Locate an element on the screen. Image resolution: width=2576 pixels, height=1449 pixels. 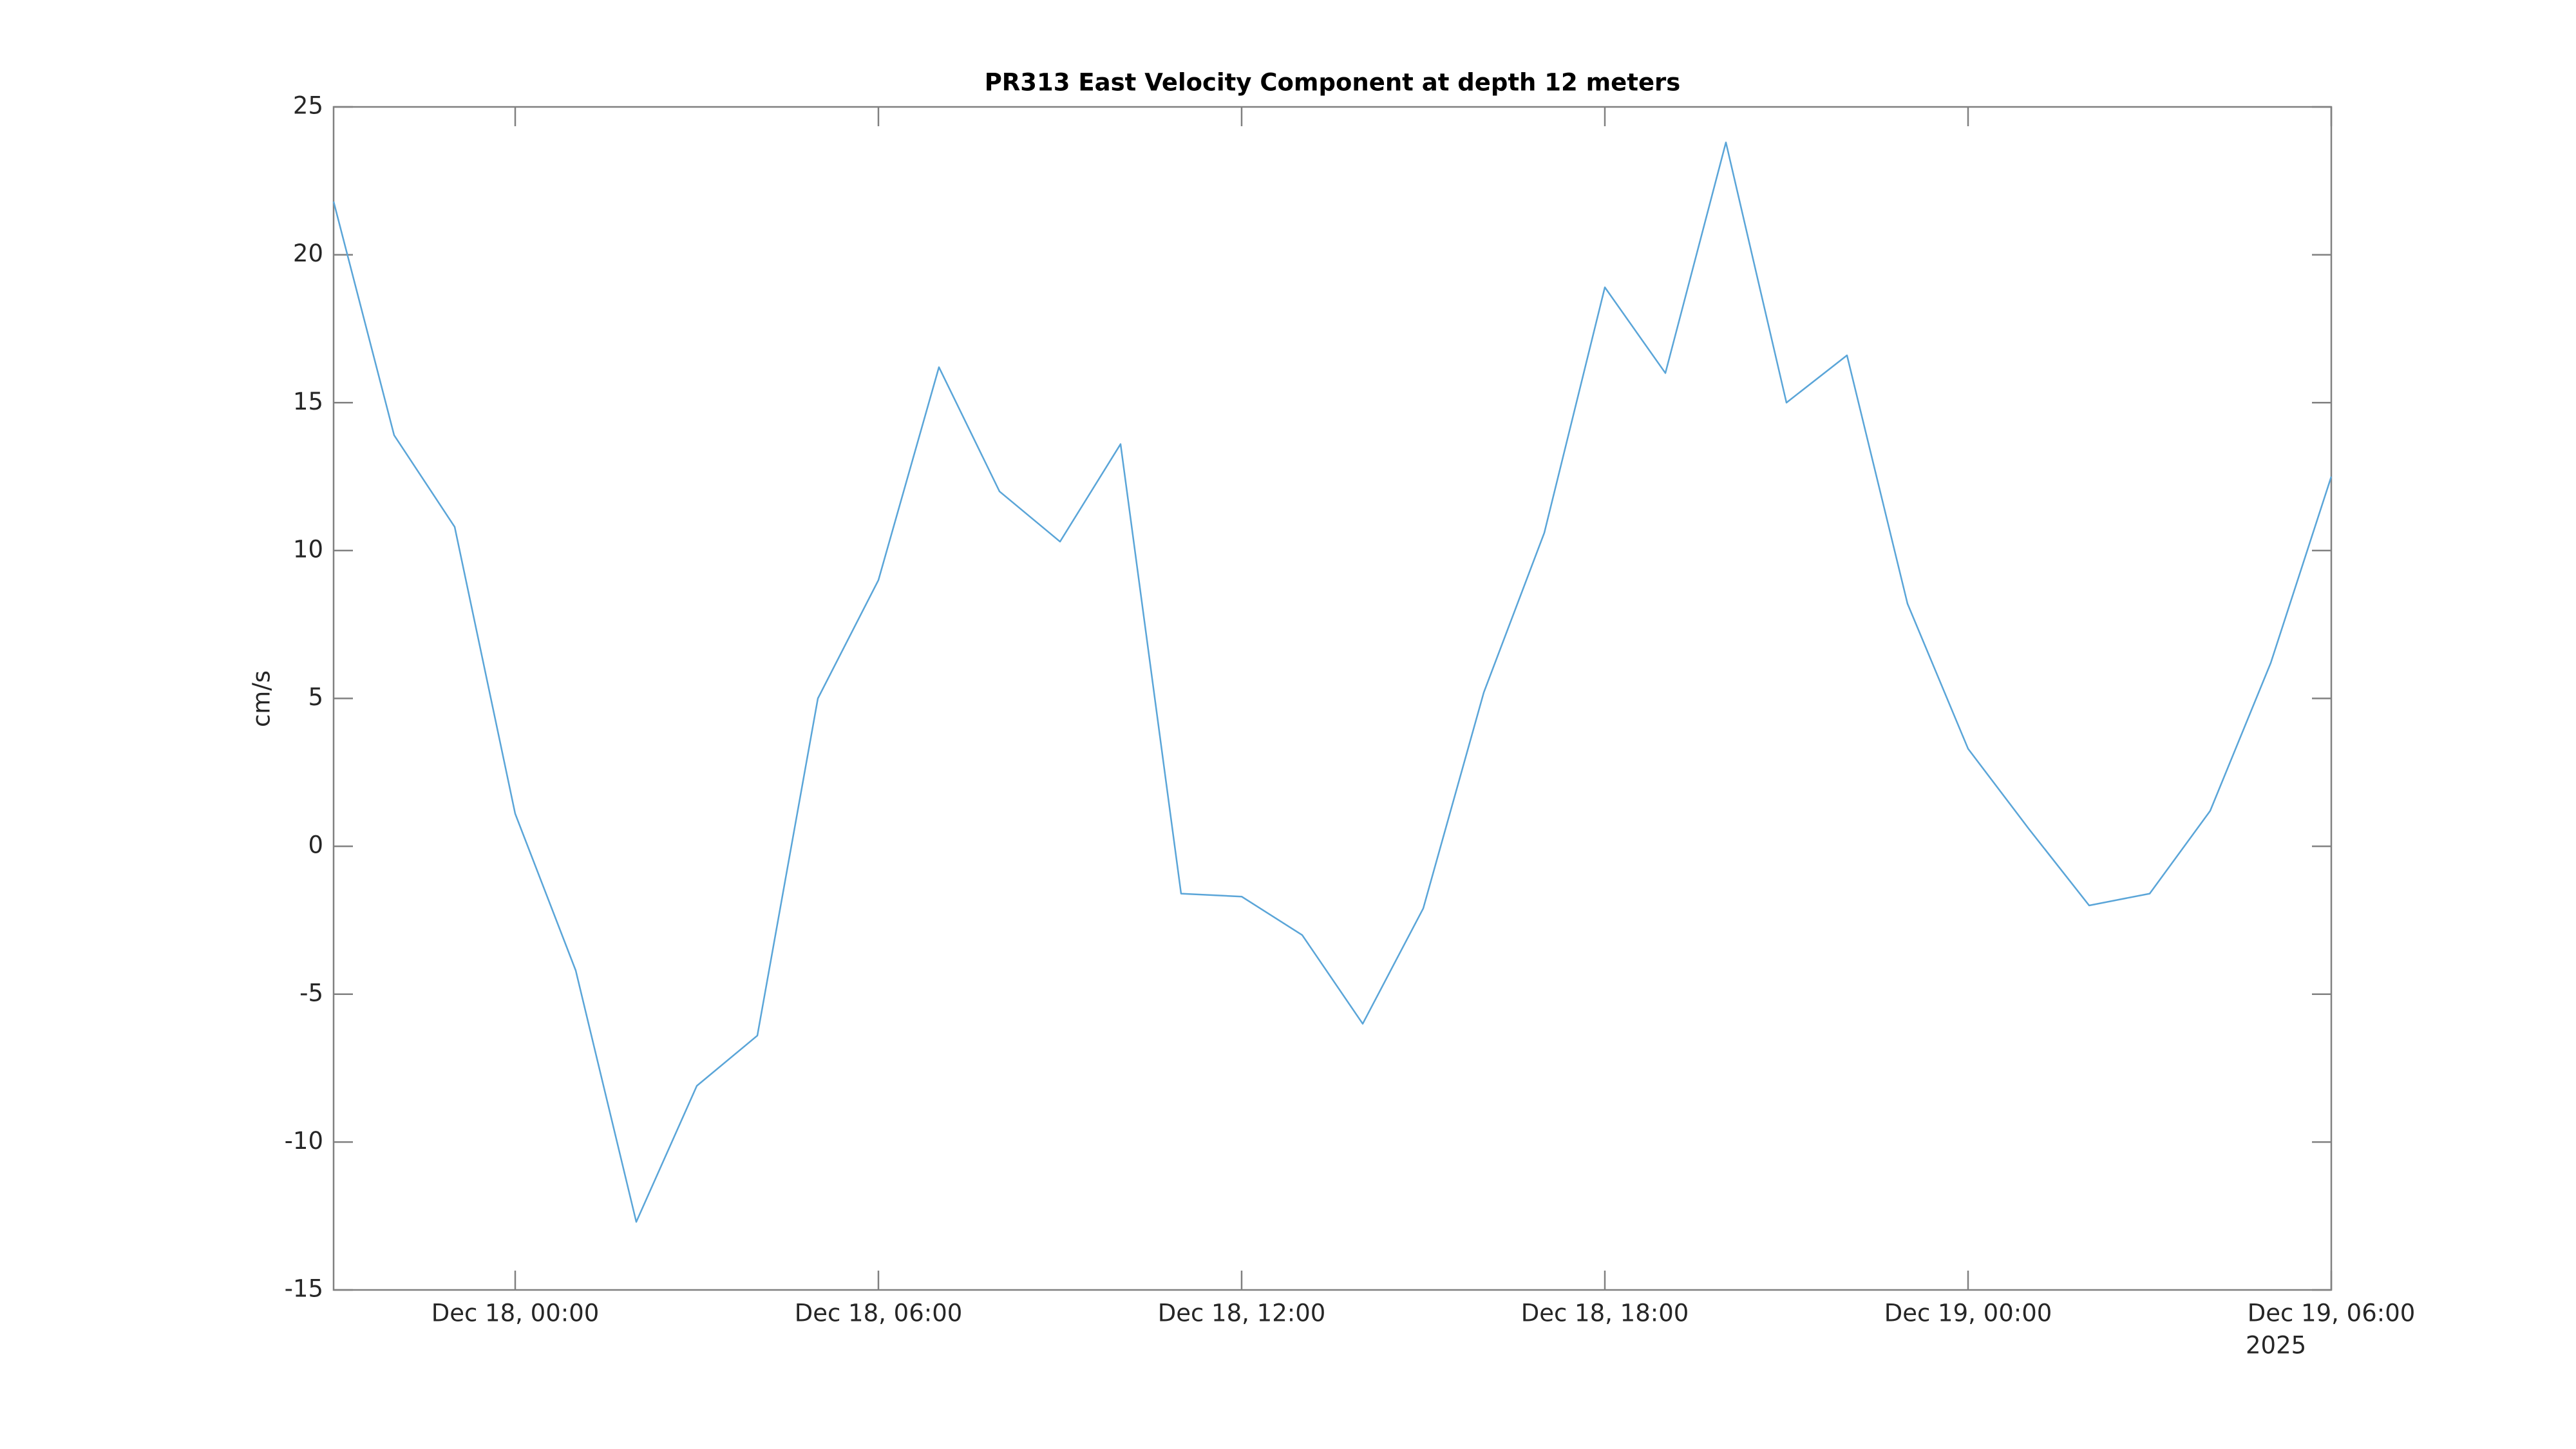
y-tick-label: 5 is located at coordinates (315, 697).